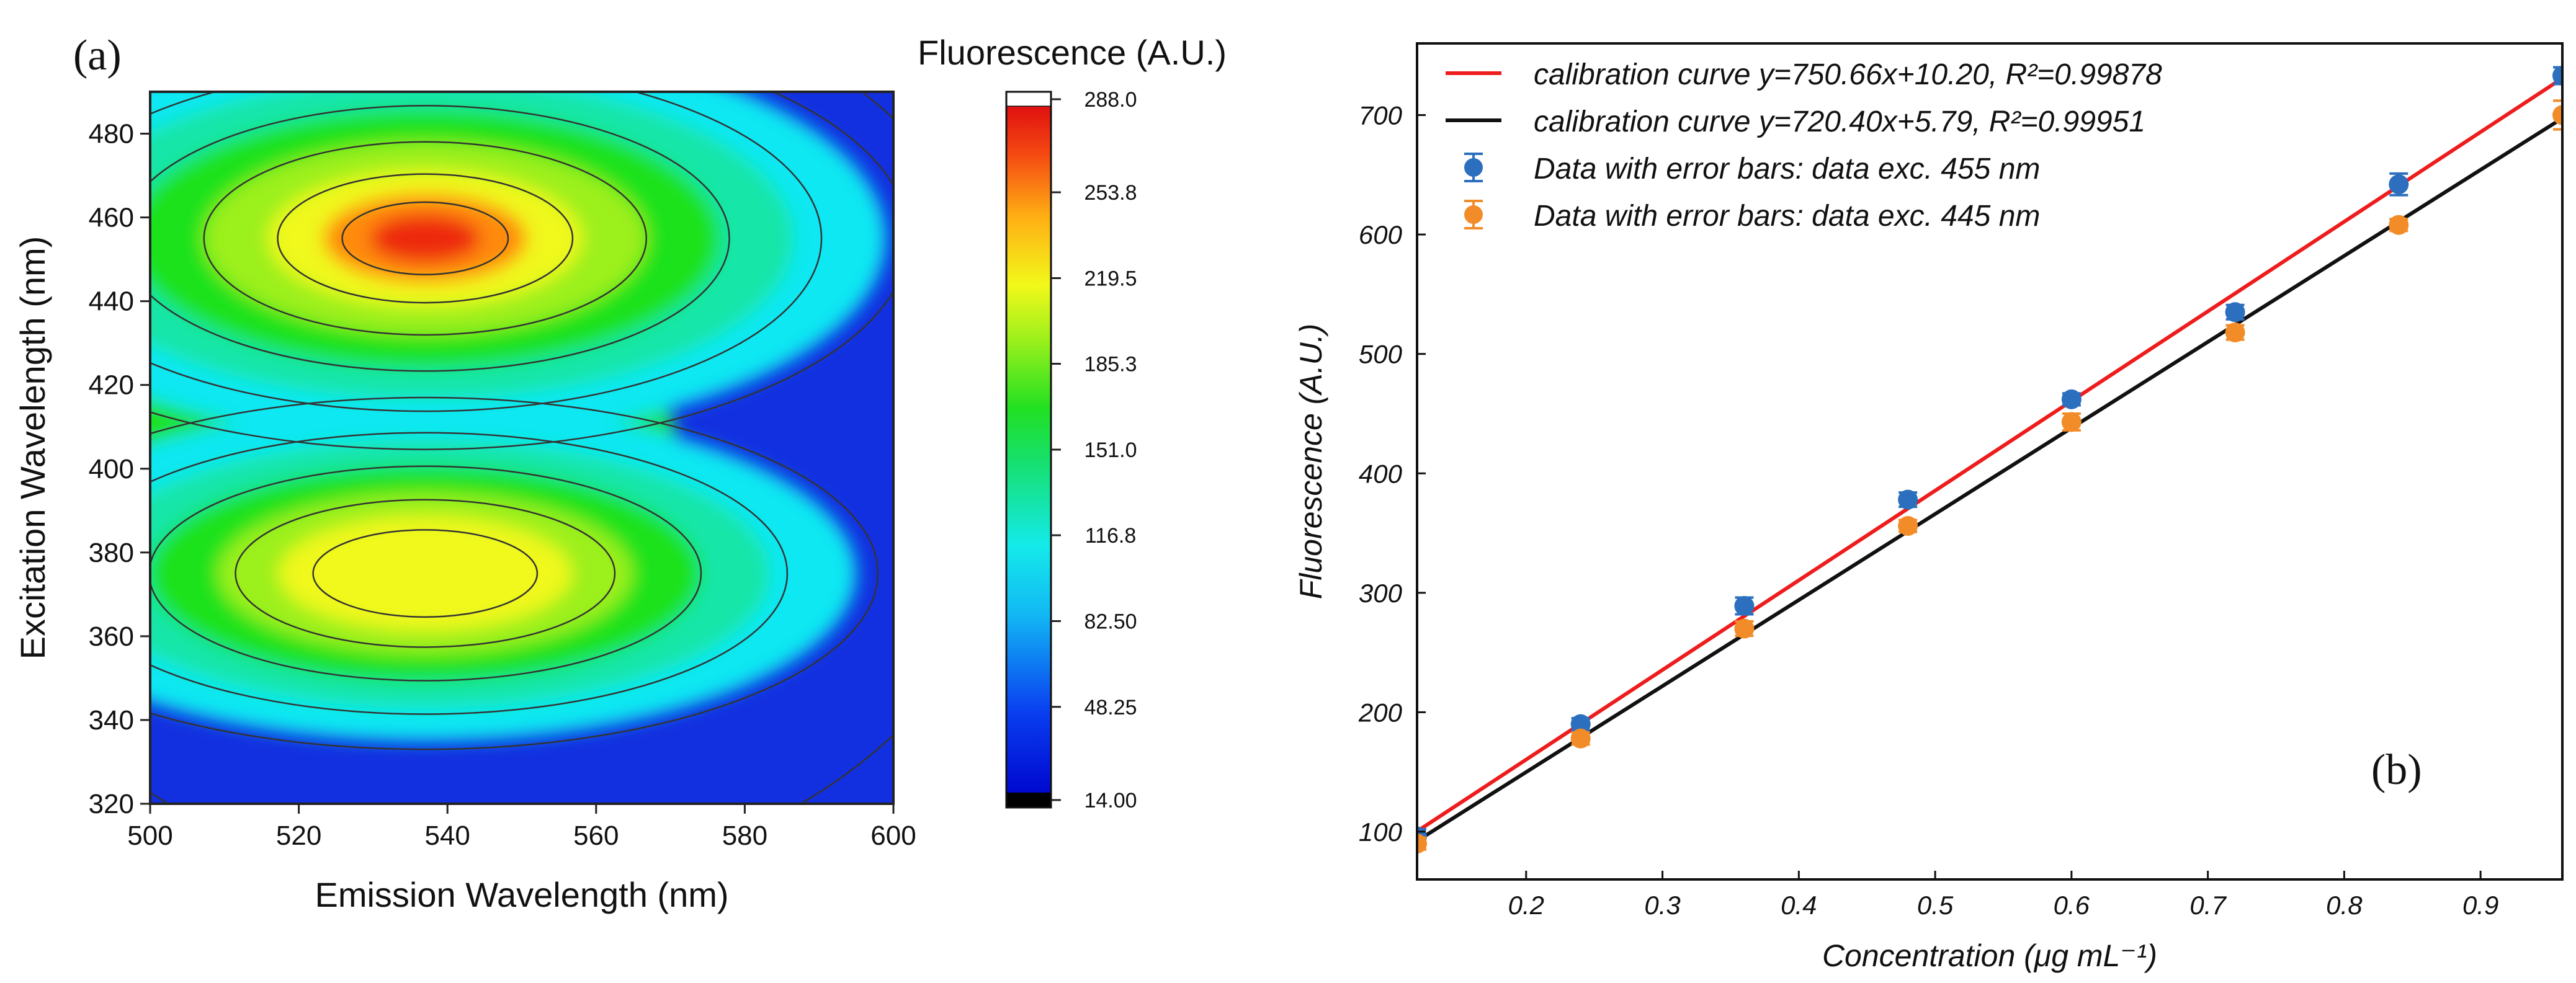 This screenshot has width=2576, height=983. What do you see at coordinates (596, 836) in the screenshot?
I see `heatmap-x-tick-label: 560` at bounding box center [596, 836].